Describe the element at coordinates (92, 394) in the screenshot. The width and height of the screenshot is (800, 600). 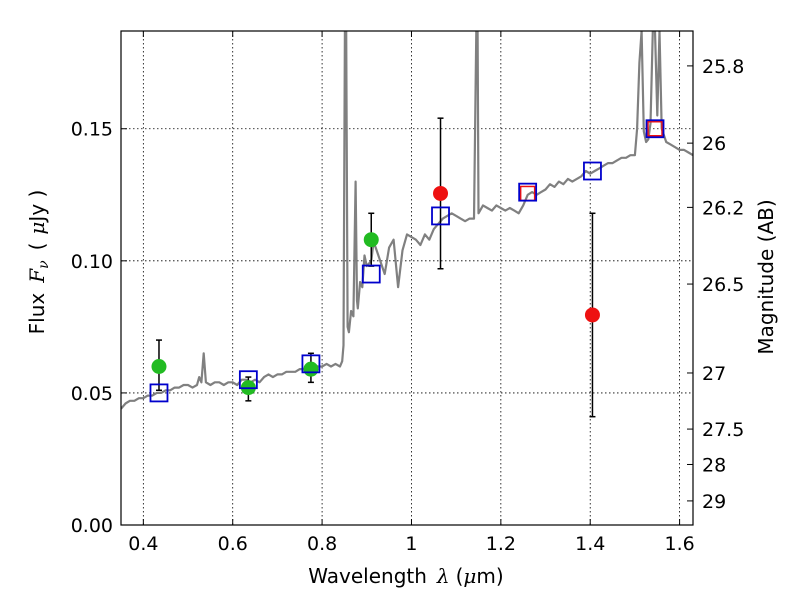
I see `y-tick-label: 0.05` at that location.